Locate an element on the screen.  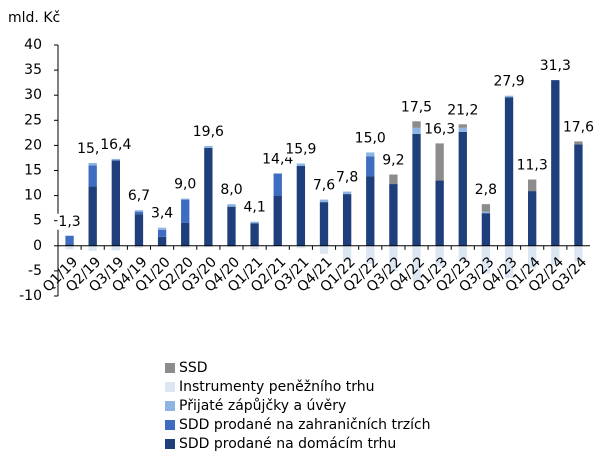
total-label: 4,1 is located at coordinates (254, 208).